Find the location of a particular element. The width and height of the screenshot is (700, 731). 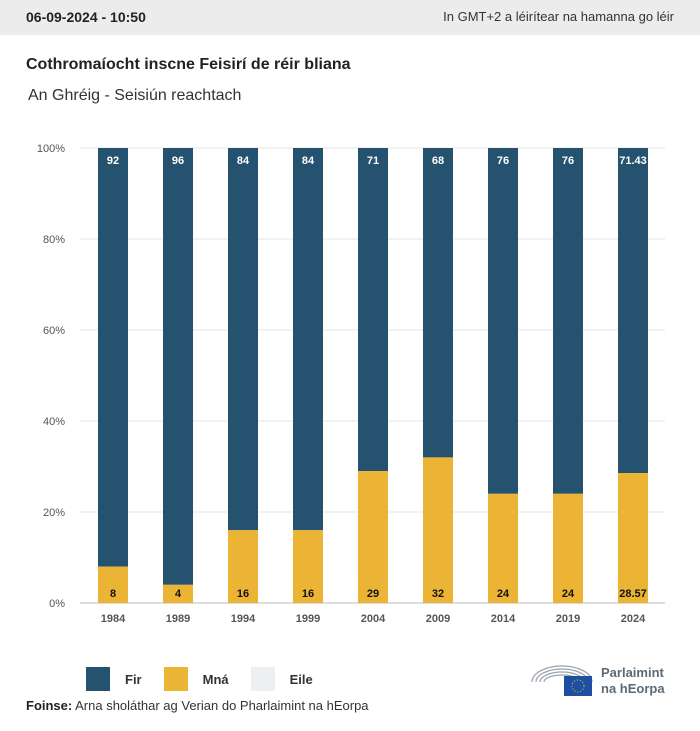

y-tick-label: 60% is located at coordinates (54, 331).